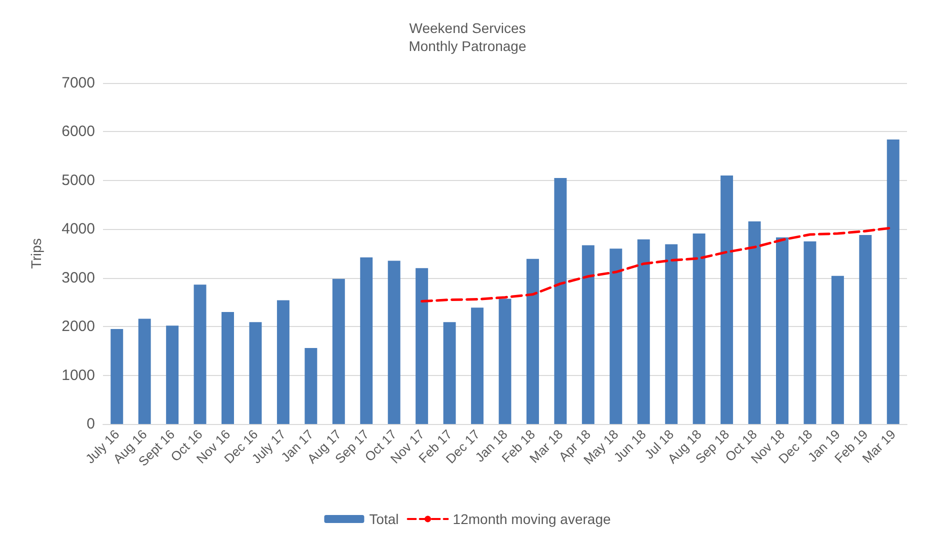 This screenshot has width=935, height=547. I want to click on legend-label: Total, so click(384, 519).